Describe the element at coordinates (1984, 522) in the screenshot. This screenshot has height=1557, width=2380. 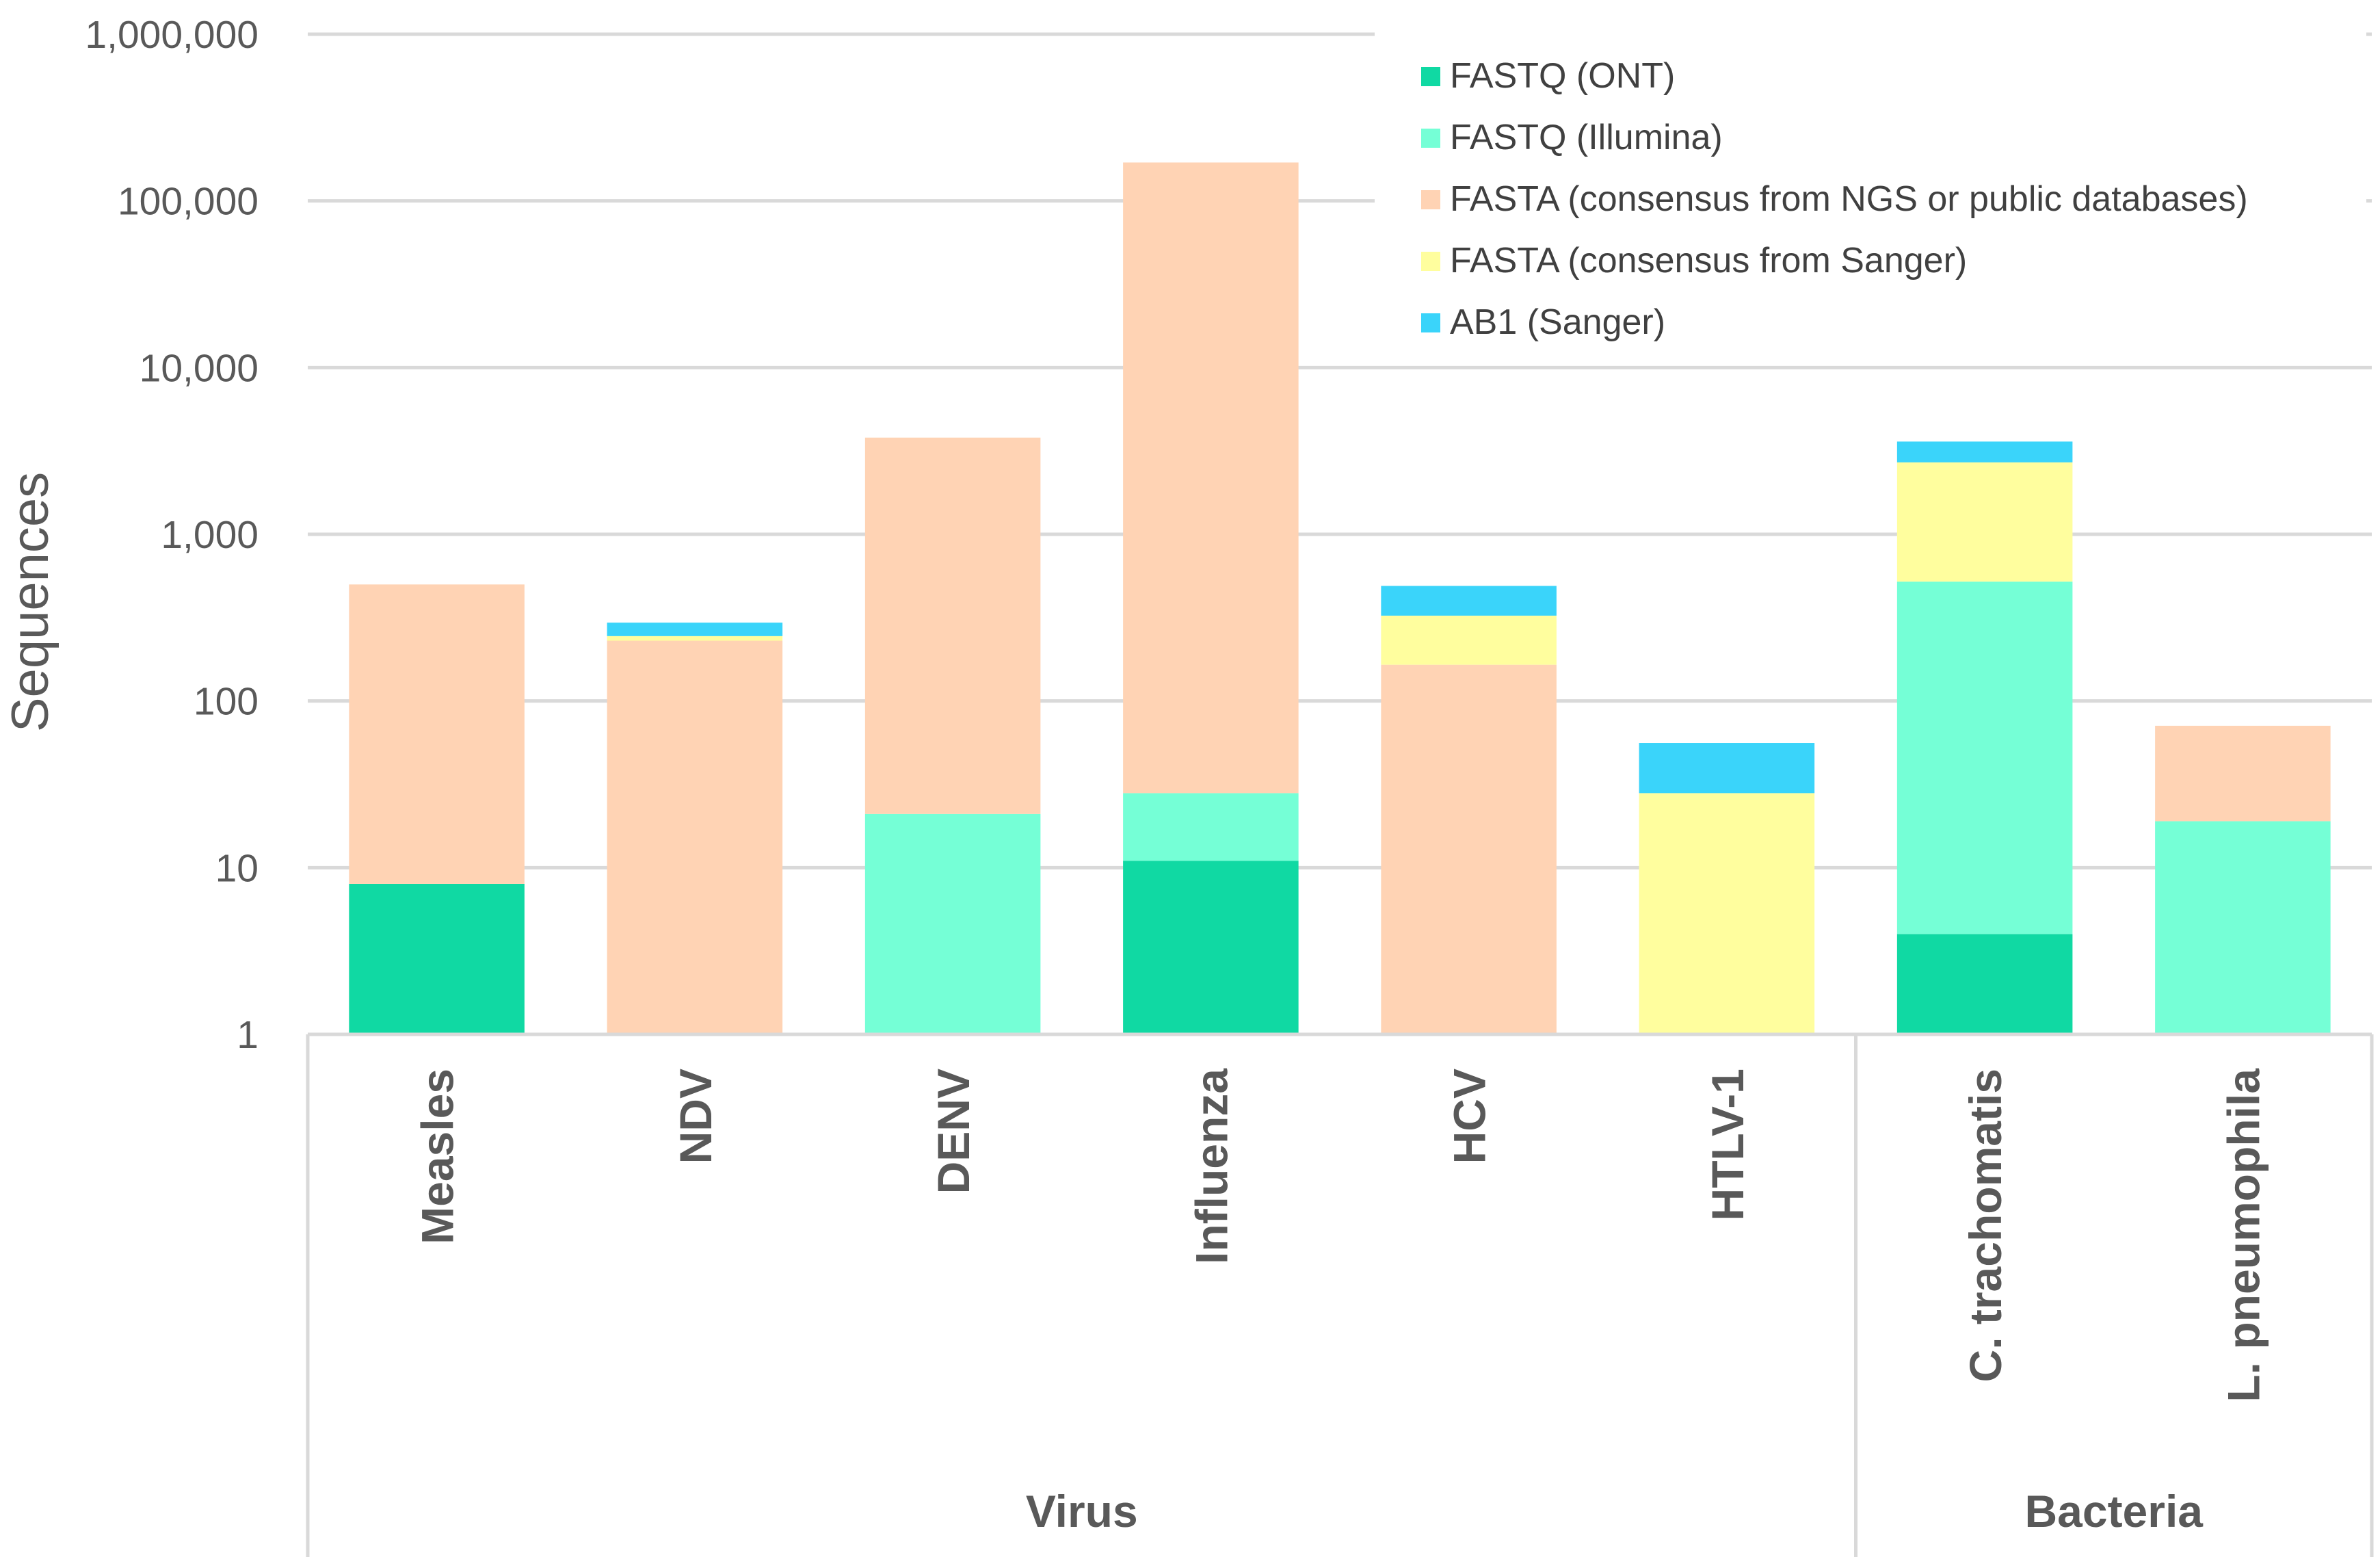
I see `bar-c-trachomatis-fasta-consensus-from-sanger` at that location.